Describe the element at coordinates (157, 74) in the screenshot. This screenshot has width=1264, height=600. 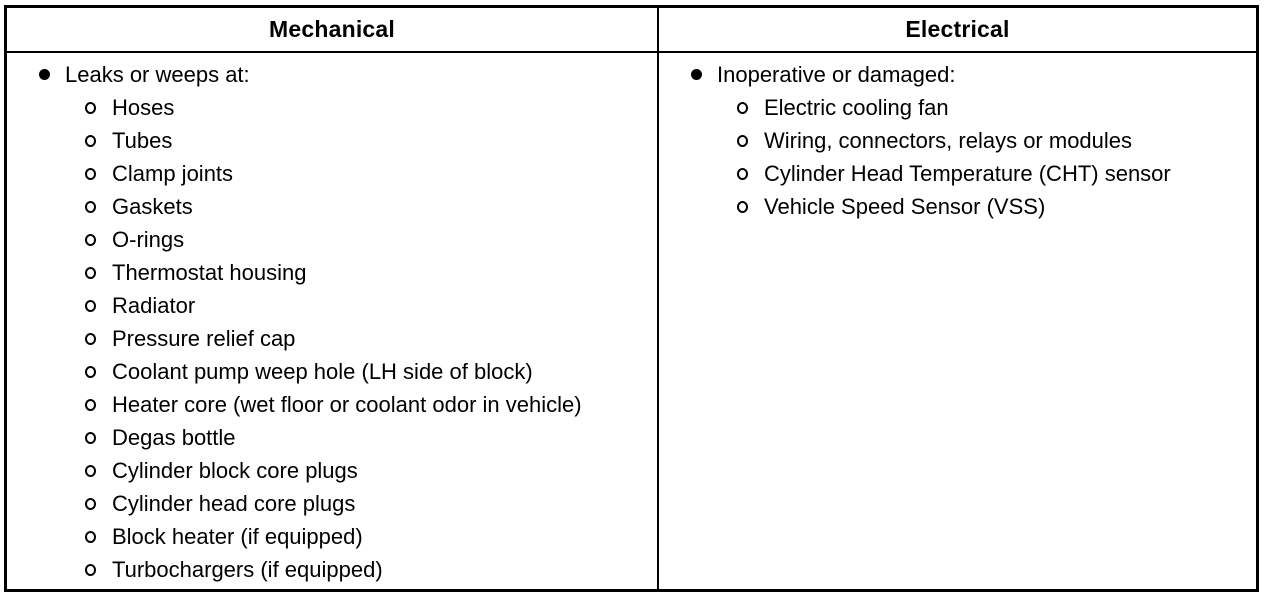
I see `lead-label: Leaks or weeps at:` at that location.